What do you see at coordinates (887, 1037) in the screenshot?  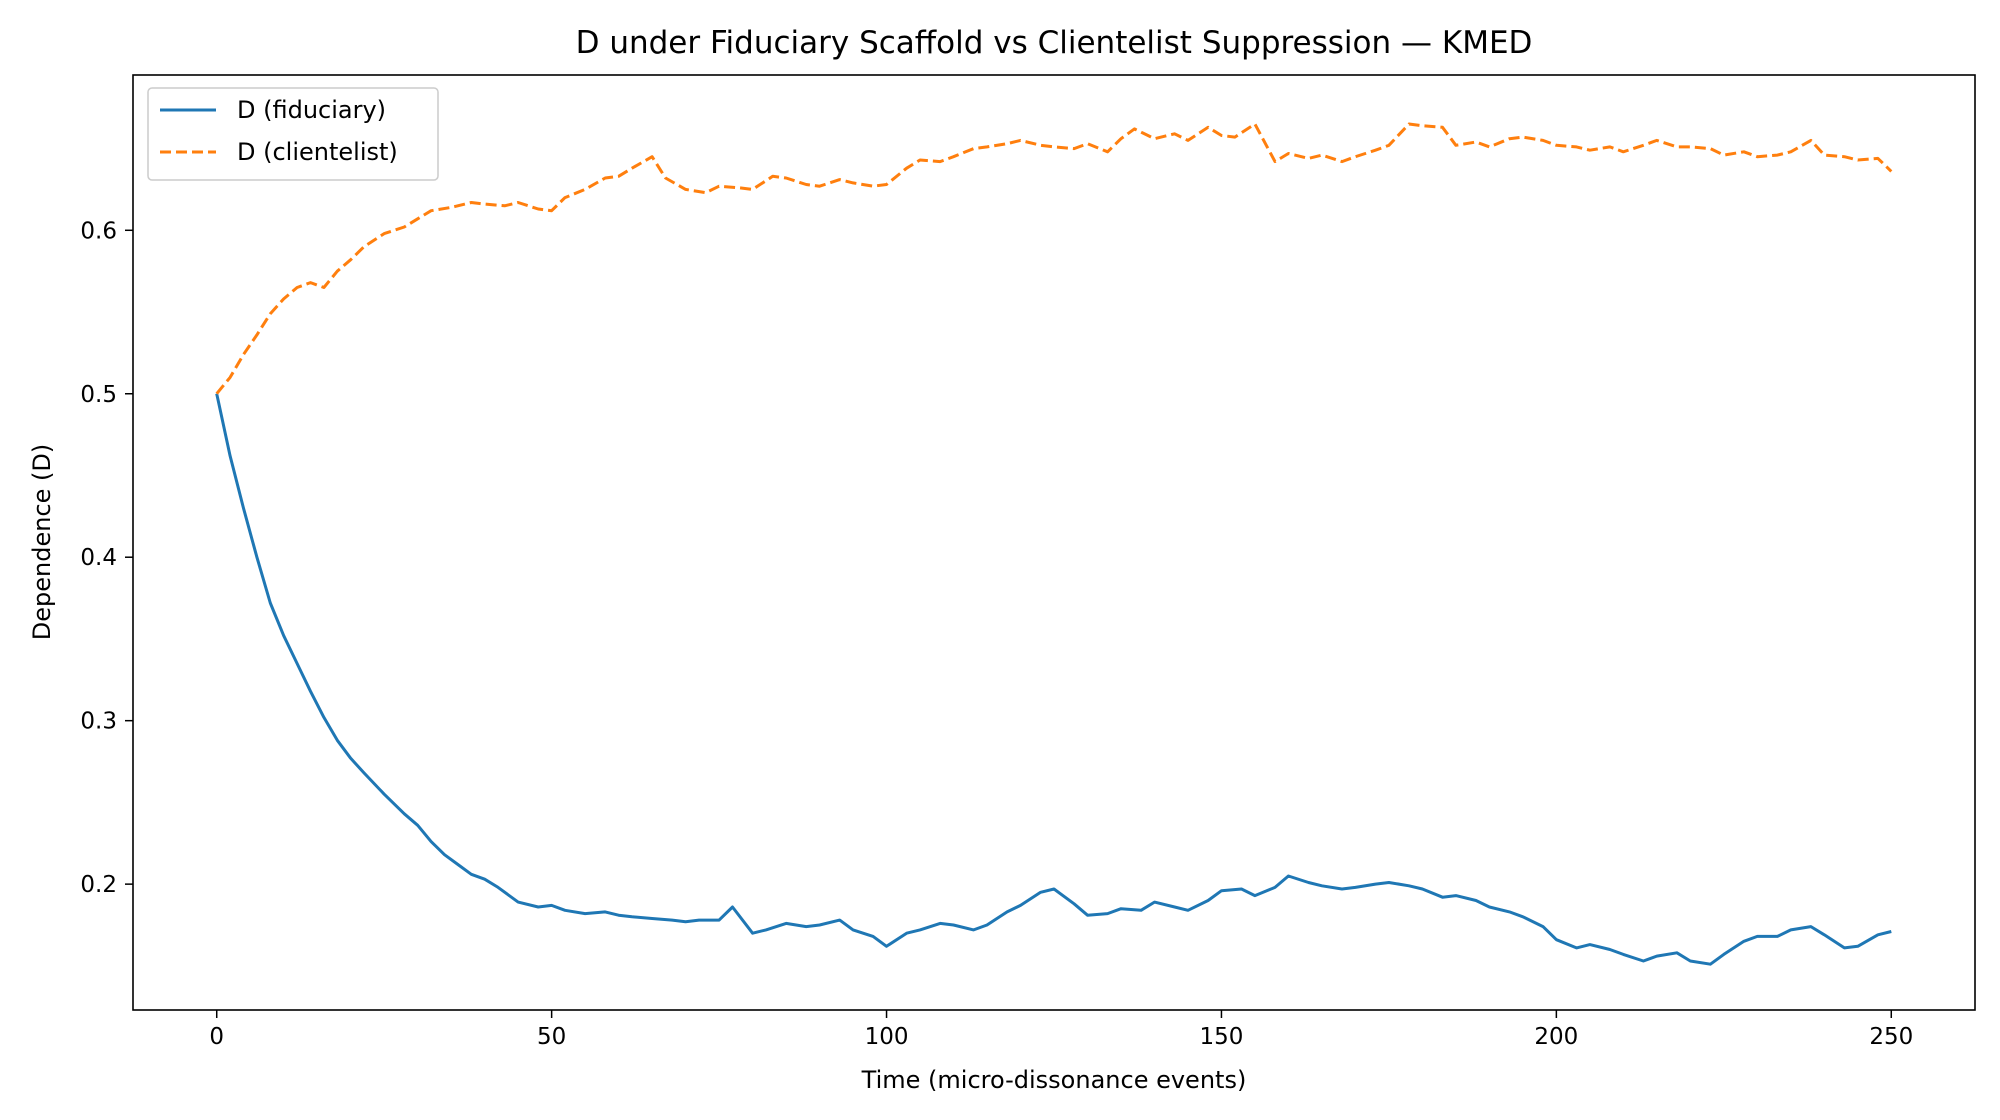 I see `x-tick-label: 100` at bounding box center [887, 1037].